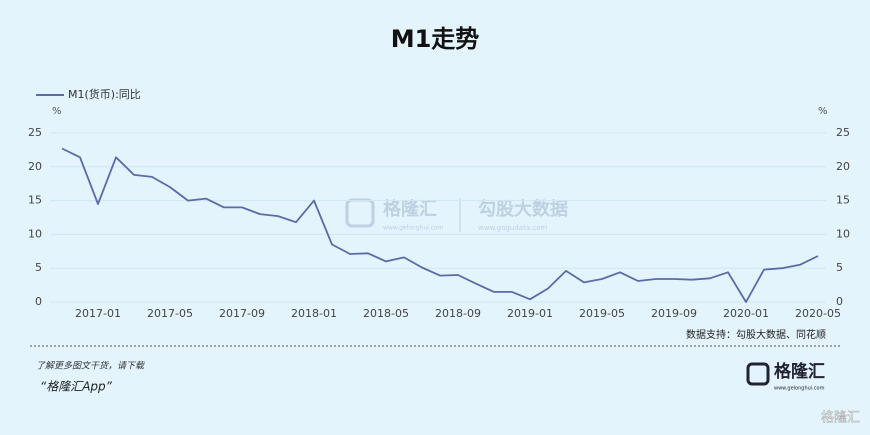  Describe the element at coordinates (523, 209) in the screenshot. I see `watermark-partner: 勾股大数据` at that location.